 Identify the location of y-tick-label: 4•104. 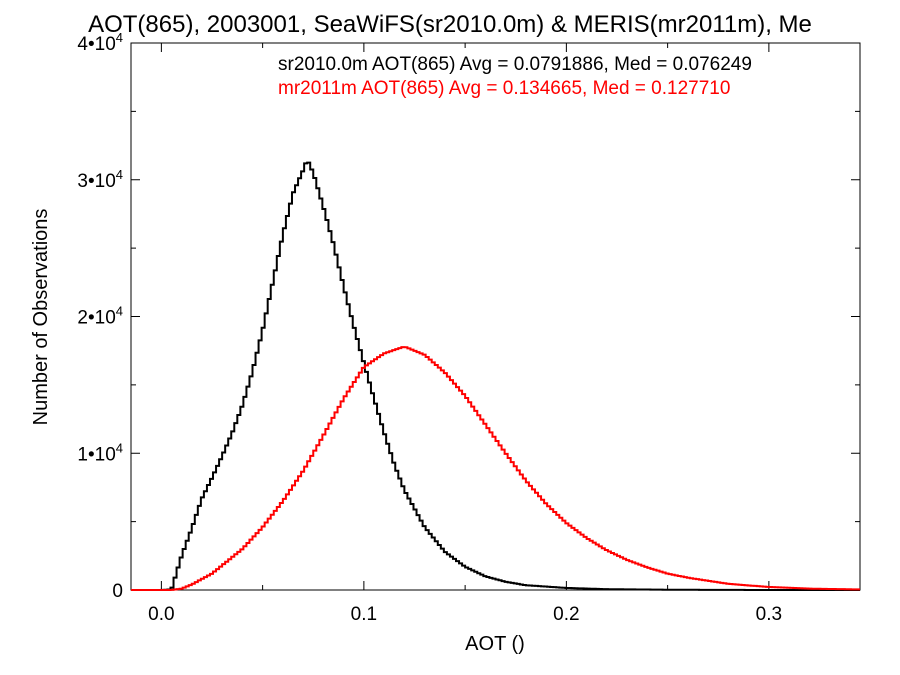
(100, 42).